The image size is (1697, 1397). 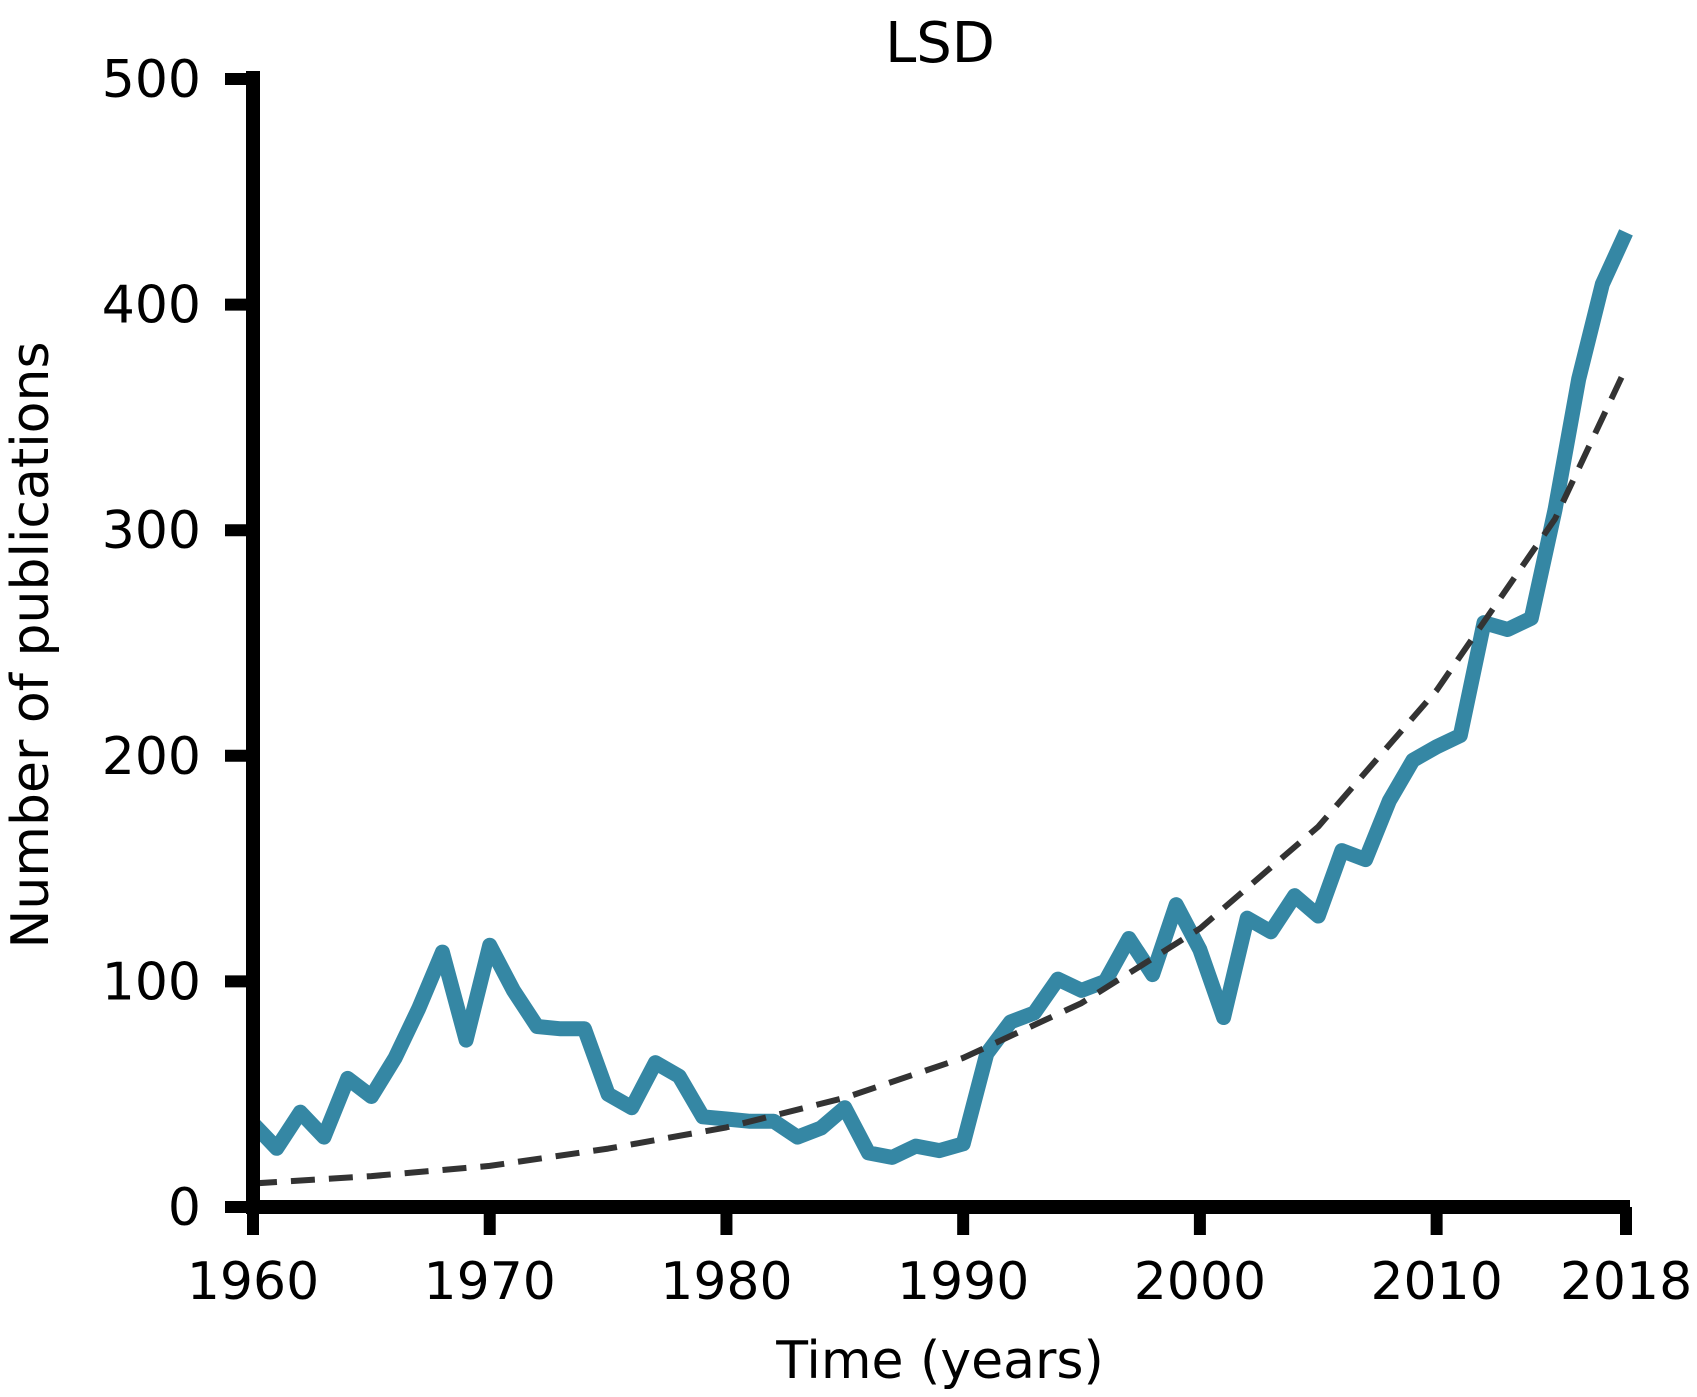 What do you see at coordinates (151, 80) in the screenshot?
I see `y-tick-label: 500` at bounding box center [151, 80].